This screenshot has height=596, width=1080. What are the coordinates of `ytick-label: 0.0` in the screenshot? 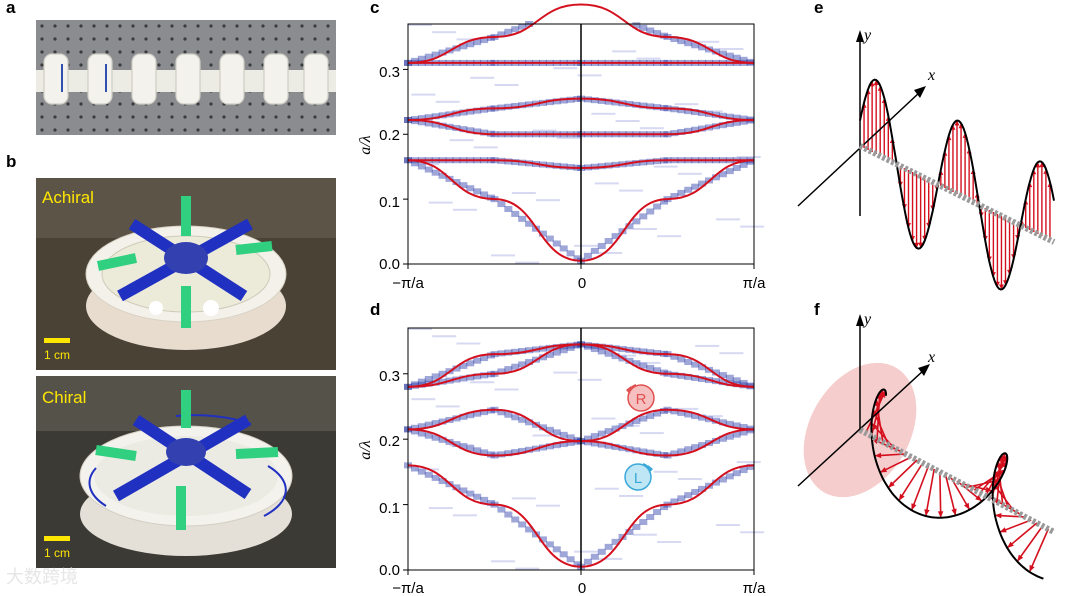 It's located at (389, 570).